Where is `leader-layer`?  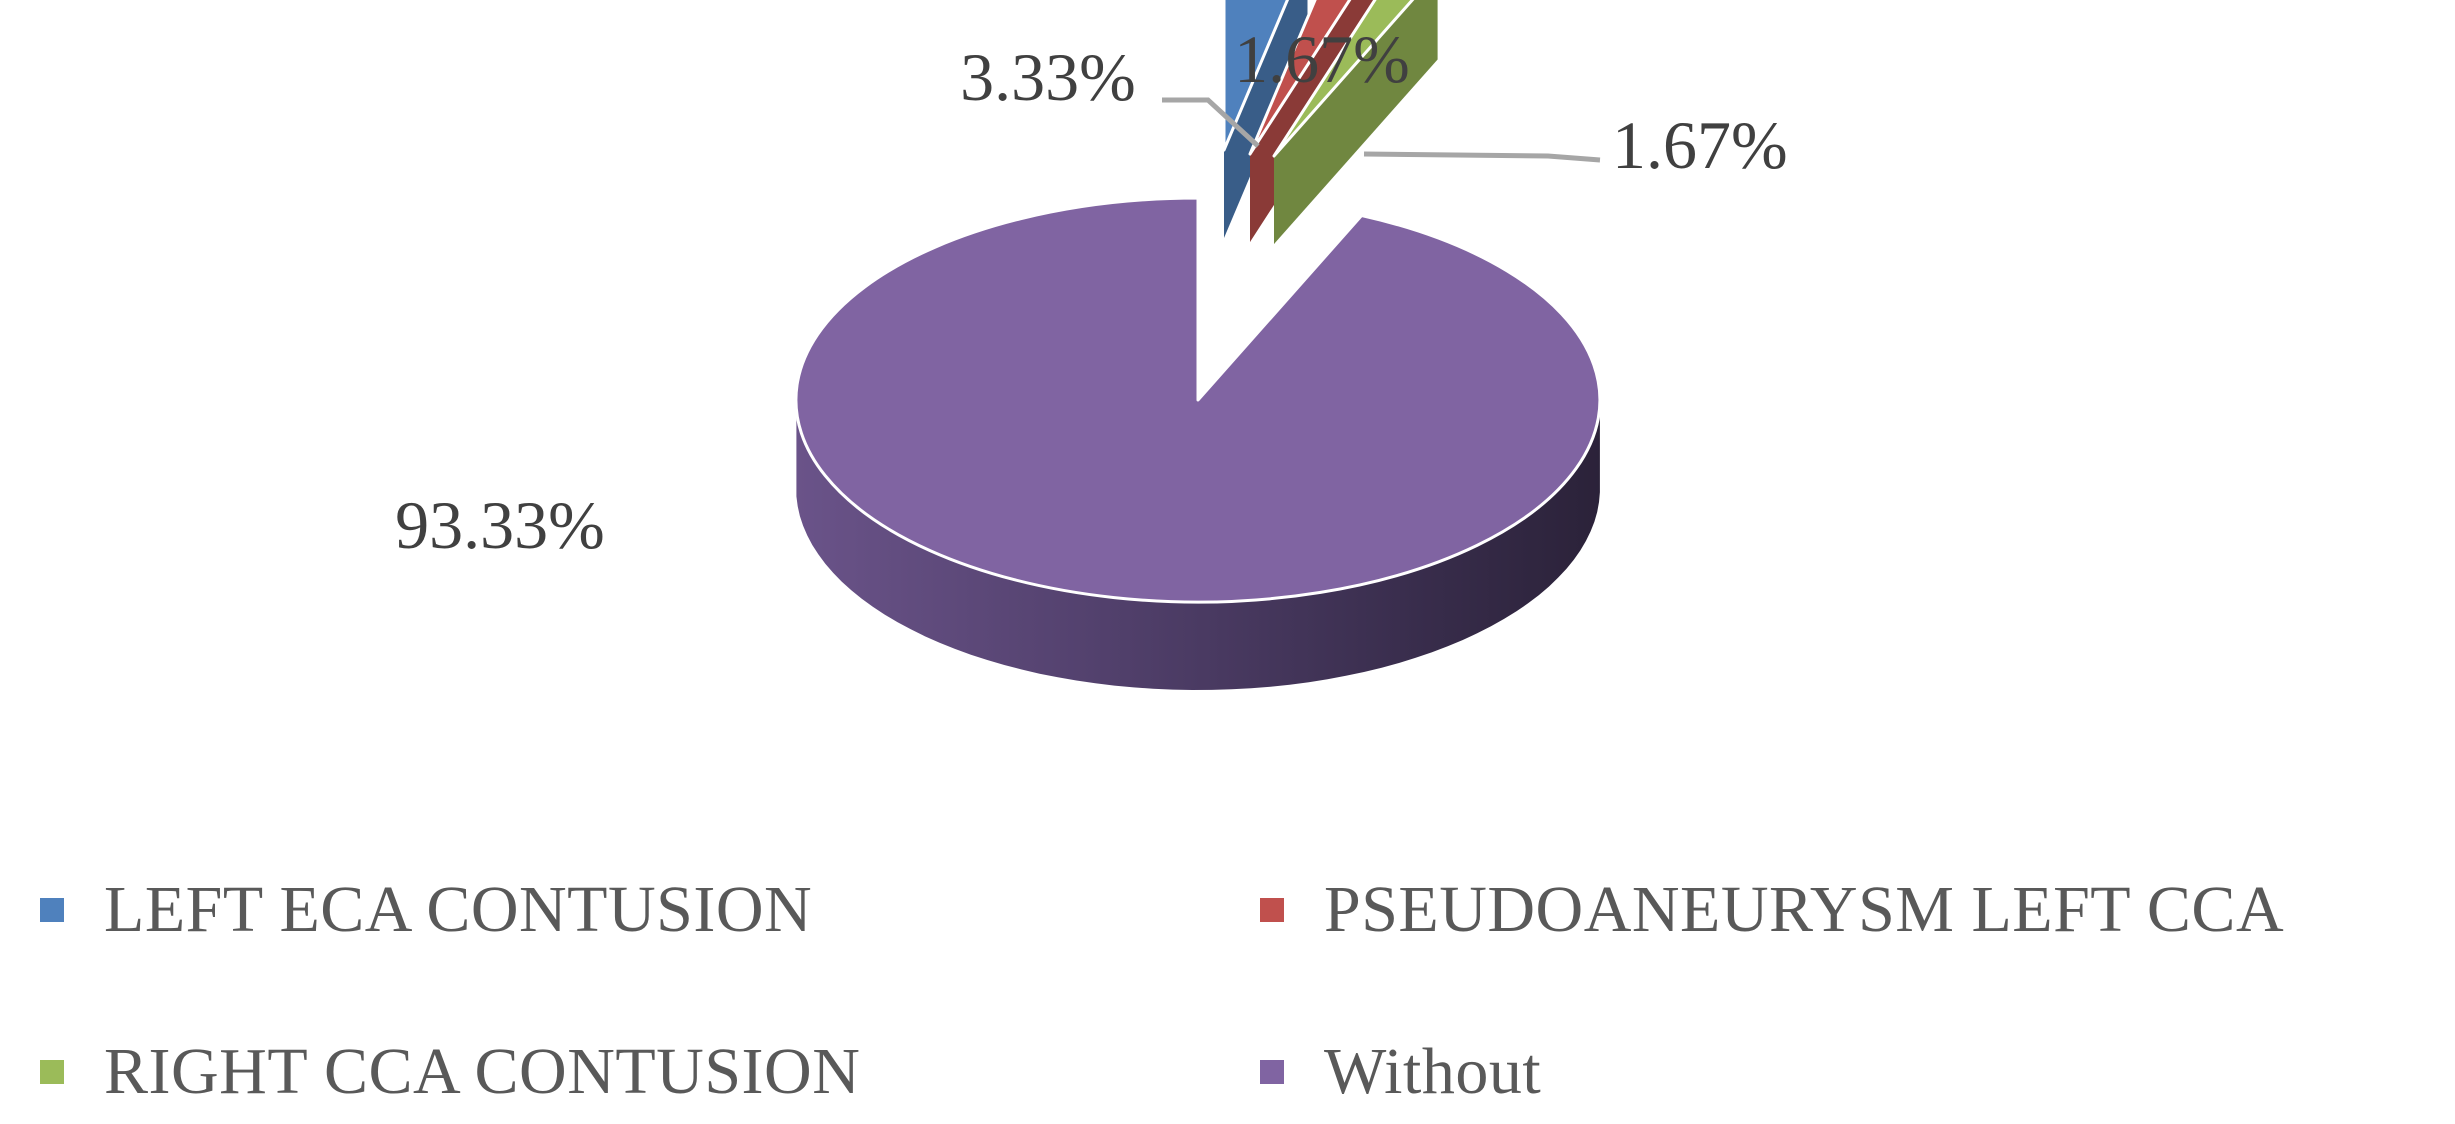 leader-layer is located at coordinates (1381, 130).